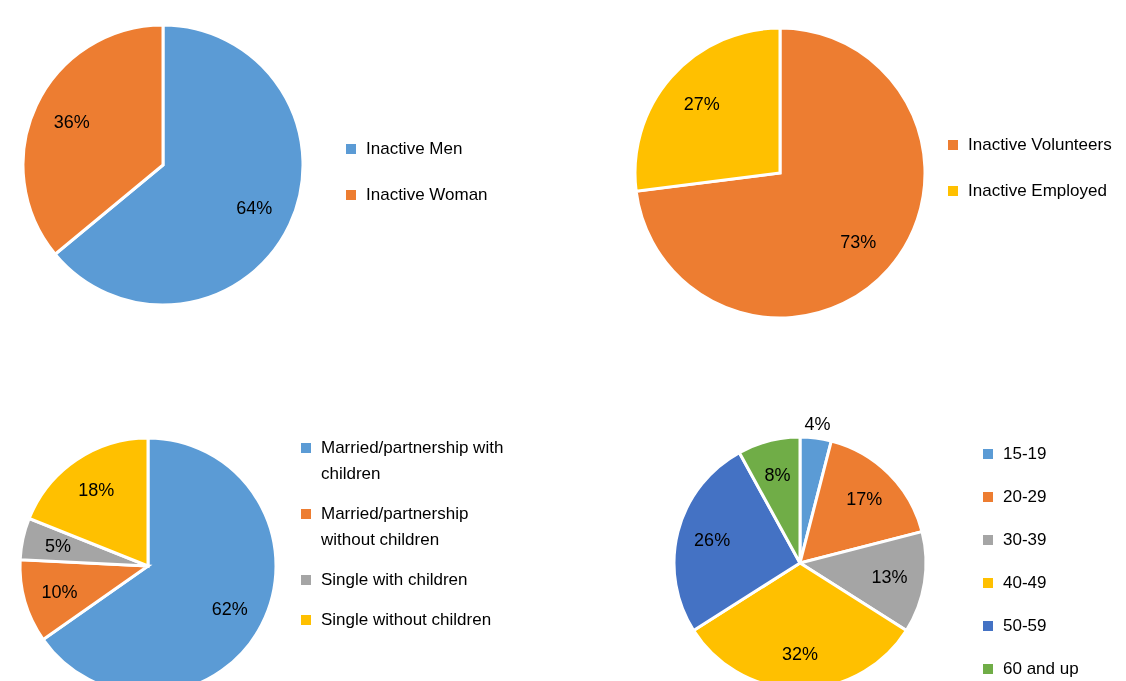 This screenshot has width=1126, height=681. What do you see at coordinates (394, 580) in the screenshot?
I see `legend-label: Single with children` at bounding box center [394, 580].